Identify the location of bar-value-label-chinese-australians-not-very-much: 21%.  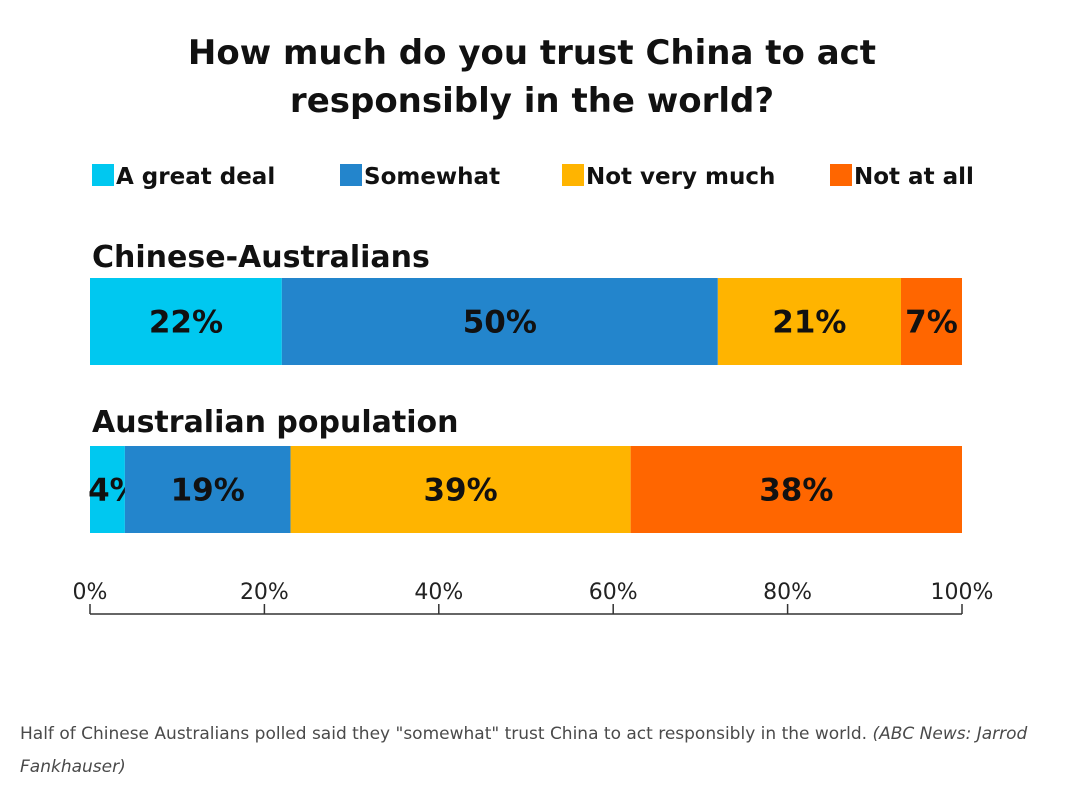
(809, 323).